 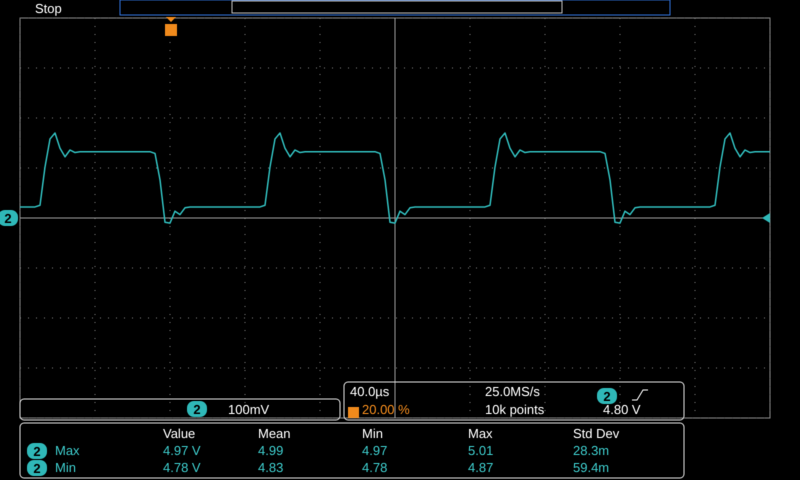 What do you see at coordinates (622, 409) in the screenshot?
I see `text: 4.80 V` at bounding box center [622, 409].